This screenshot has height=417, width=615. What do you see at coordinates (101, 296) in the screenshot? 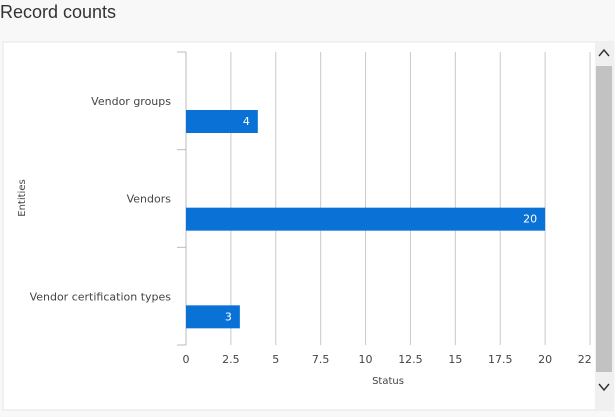
I see `y-tick-label: Vendor certification types` at bounding box center [101, 296].